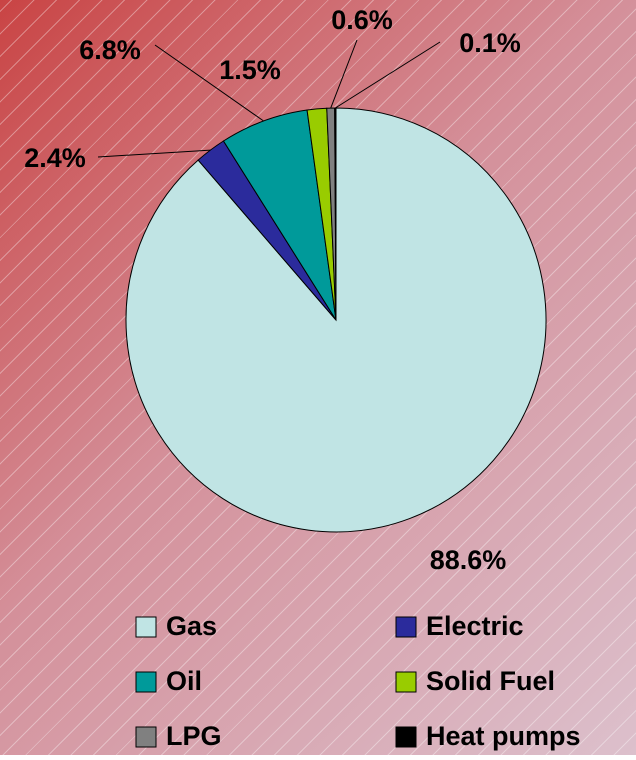 Image resolution: width=636 pixels, height=760 pixels. What do you see at coordinates (362, 20) in the screenshot?
I see `data-label: 0.6%` at bounding box center [362, 20].